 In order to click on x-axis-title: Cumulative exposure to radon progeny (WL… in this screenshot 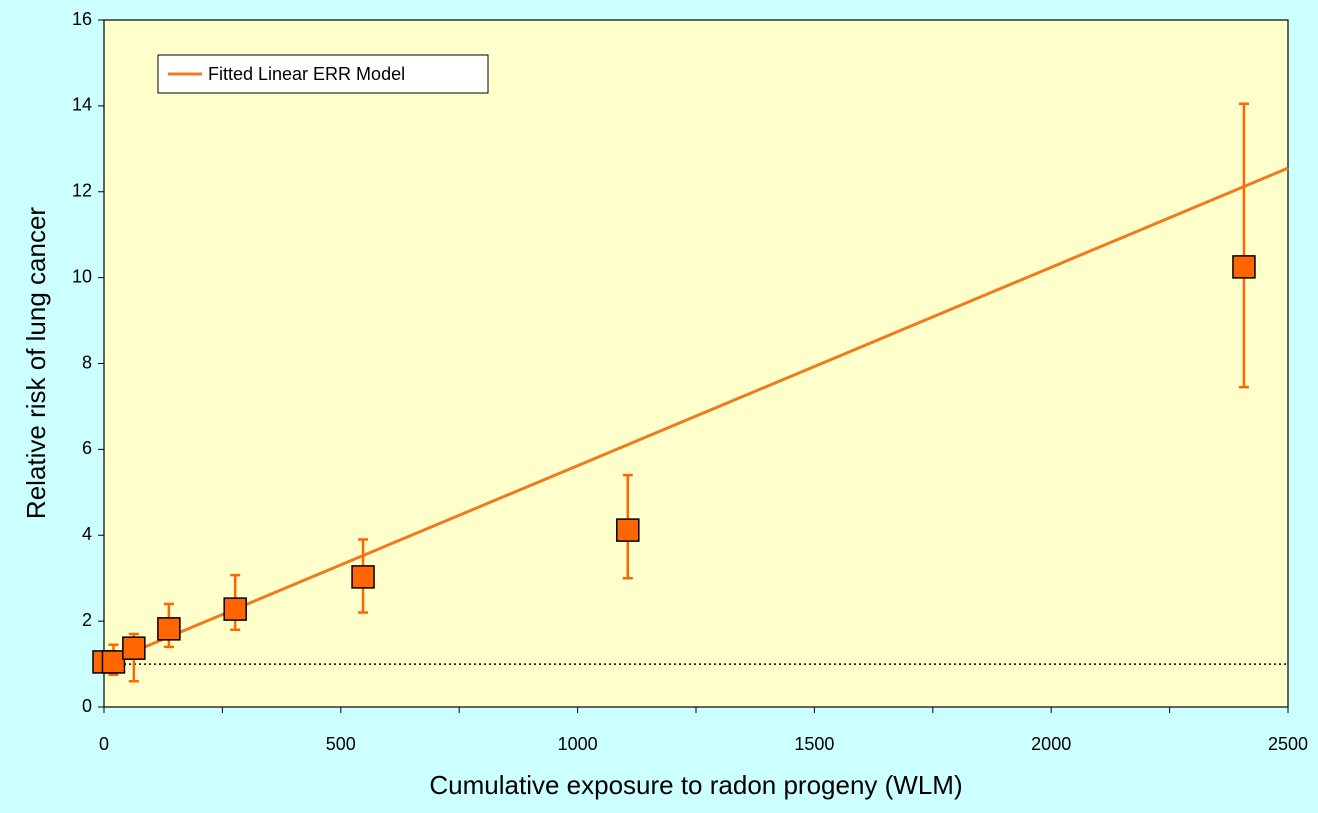, I will do `click(695, 785)`.